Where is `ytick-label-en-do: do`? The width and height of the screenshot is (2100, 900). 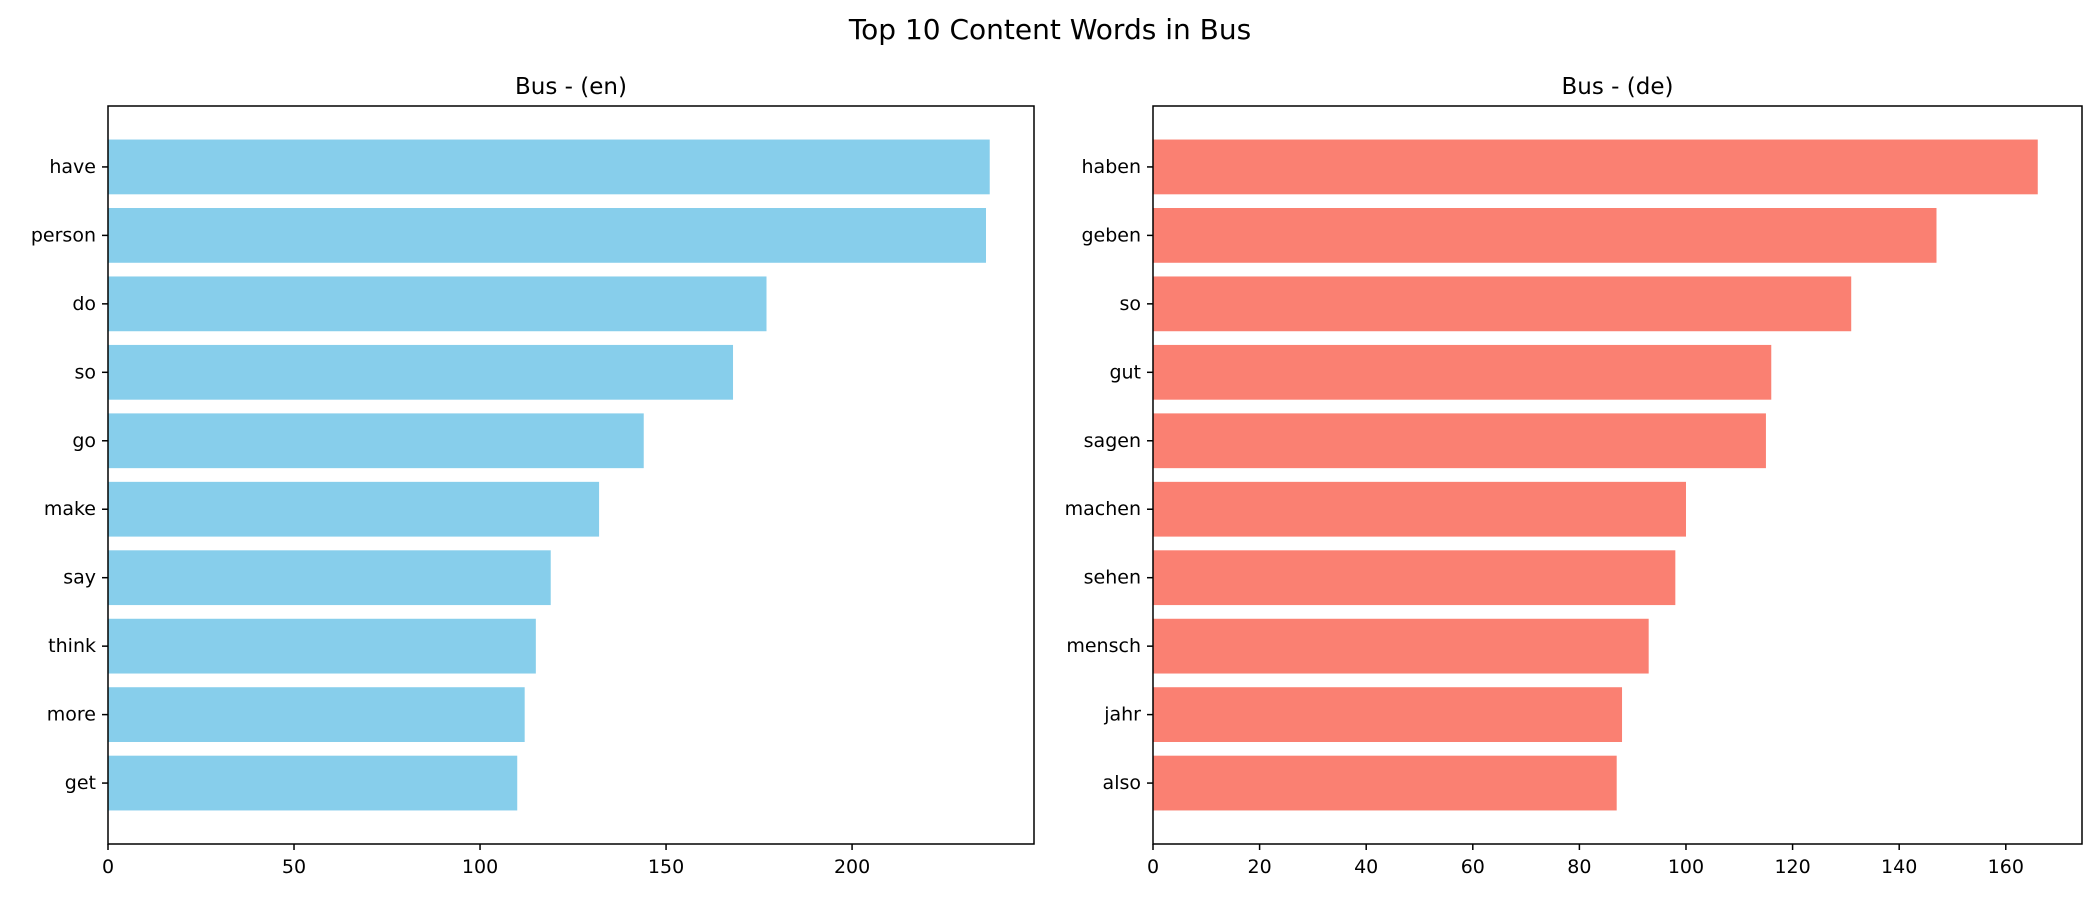
ytick-label-en-do: do is located at coordinates (84, 304).